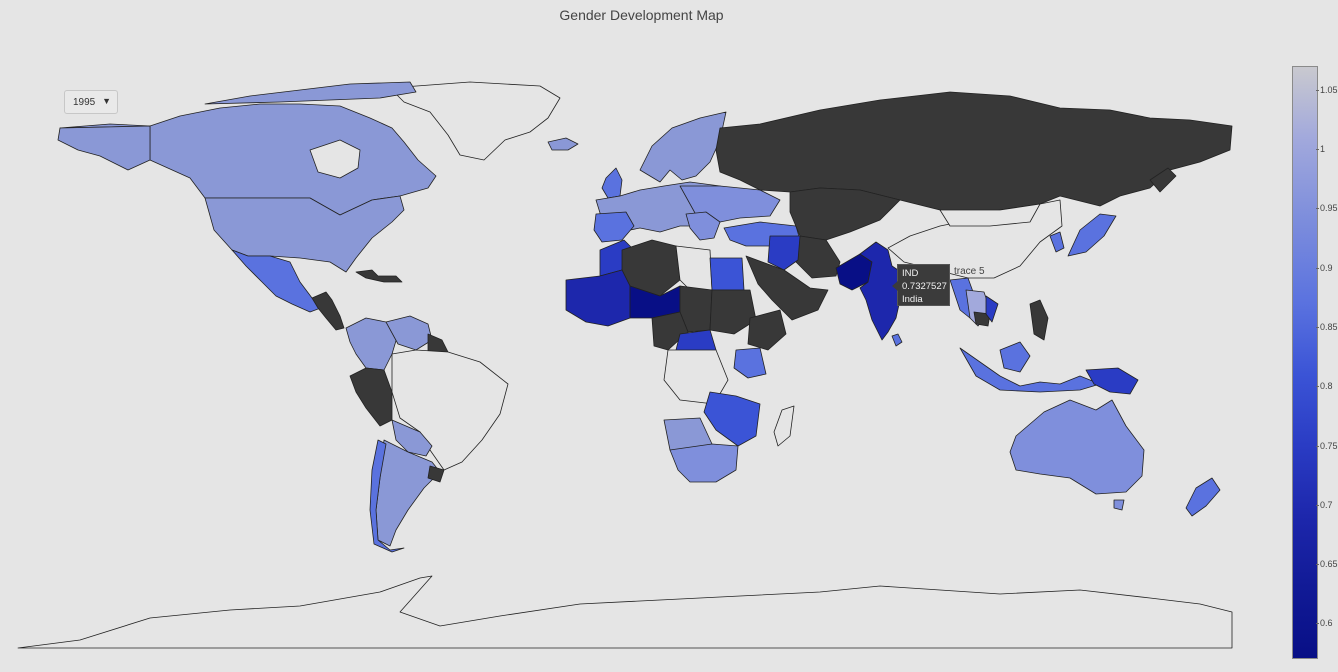  I want to click on iraq-syria-region, so click(784, 253).